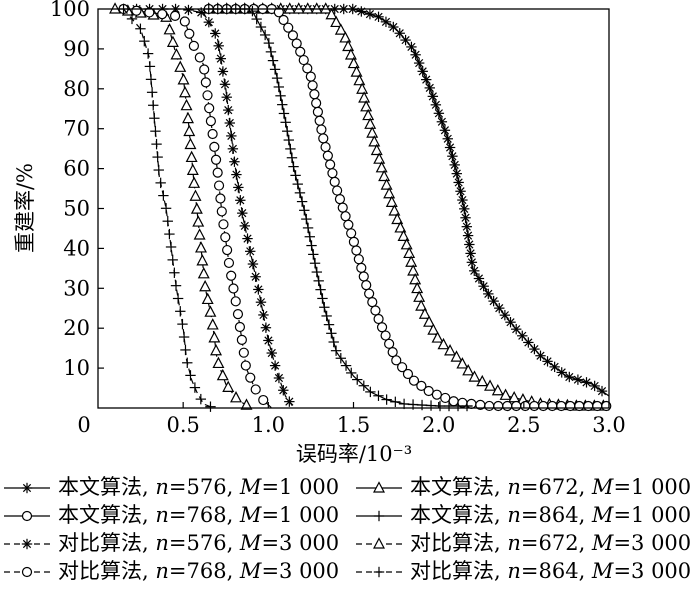 This screenshot has height=592, width=700. Describe the element at coordinates (438, 425) in the screenshot. I see `x-tick-label: 2.0` at that location.